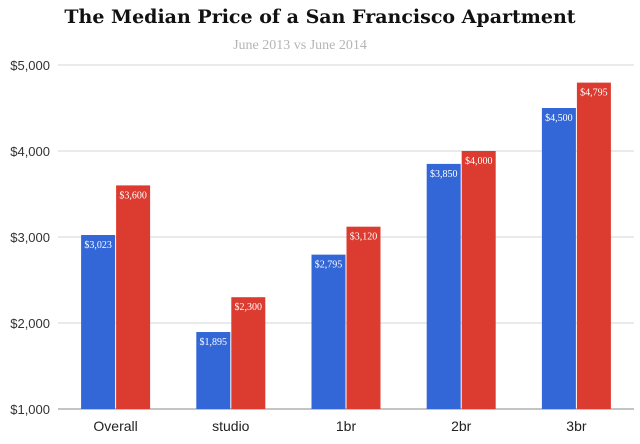  I want to click on x-tick-label: Overall, so click(115, 426).